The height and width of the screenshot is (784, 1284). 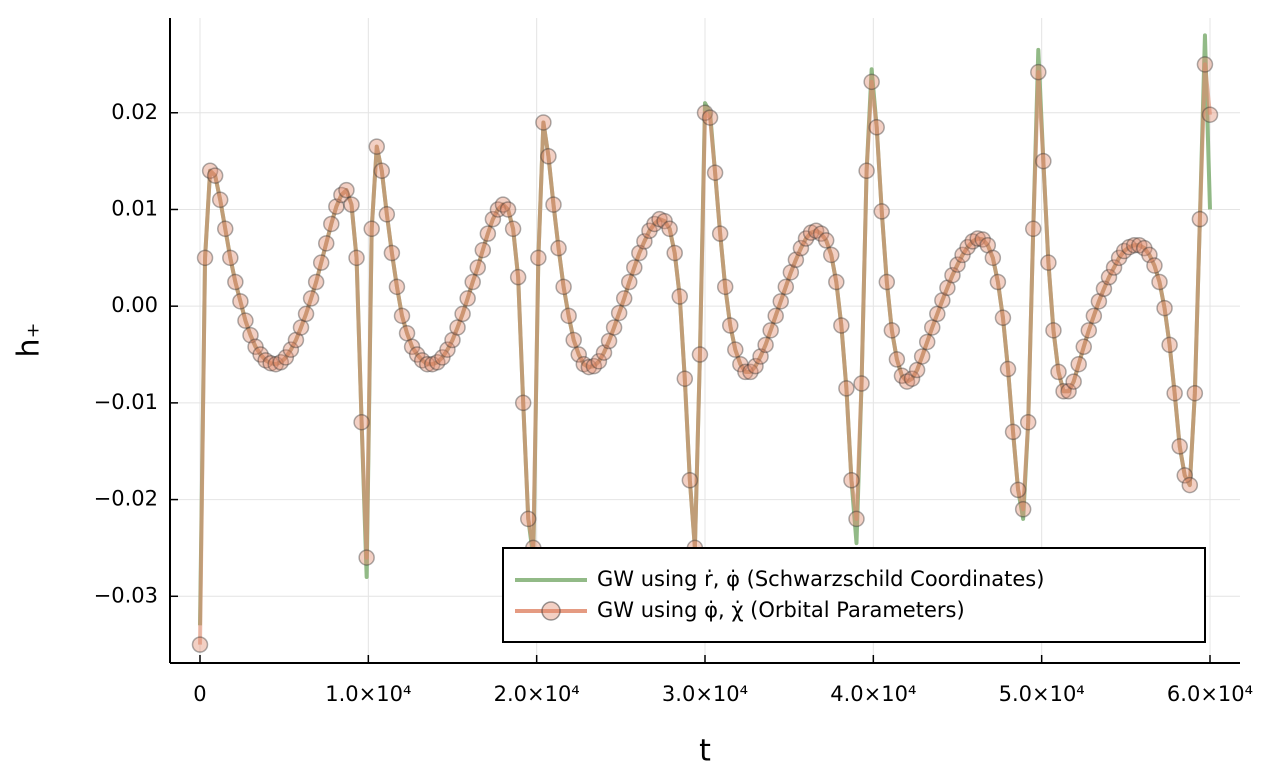 What do you see at coordinates (537, 694) in the screenshot?
I see `x-tick-label: 2.0×10⁴` at bounding box center [537, 694].